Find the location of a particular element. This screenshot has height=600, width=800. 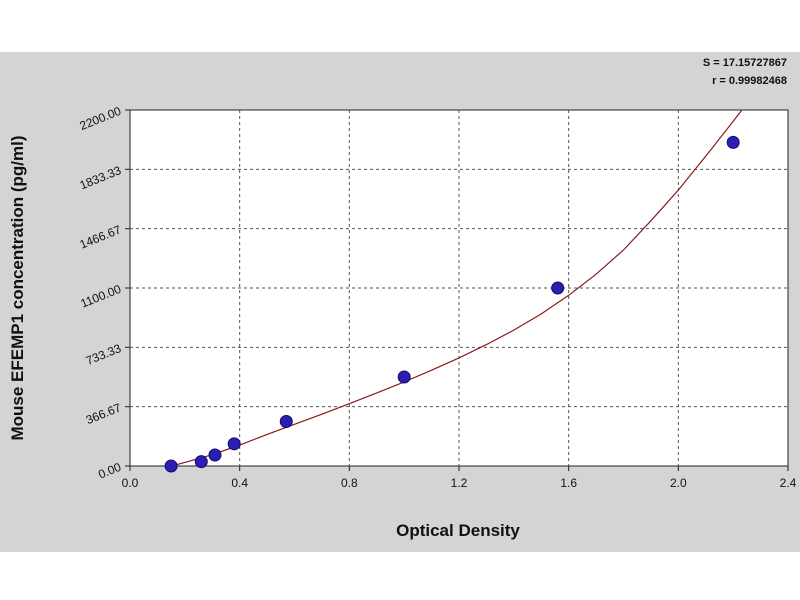

y-axis-title: Mouse EFEMP1 concentration (pg/ml) is located at coordinates (17, 287).